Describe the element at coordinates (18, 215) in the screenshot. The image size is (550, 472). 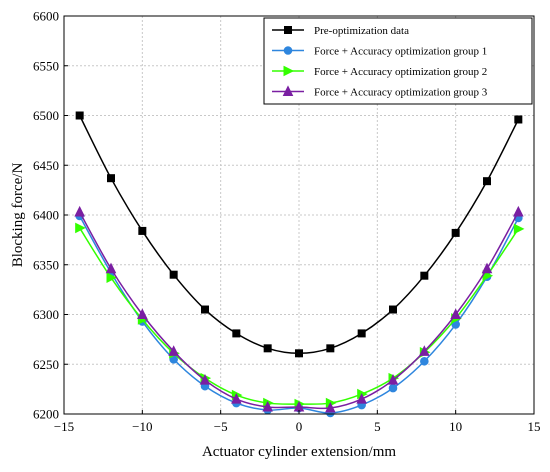
I see `y-axis-label: Blocking force/N` at that location.